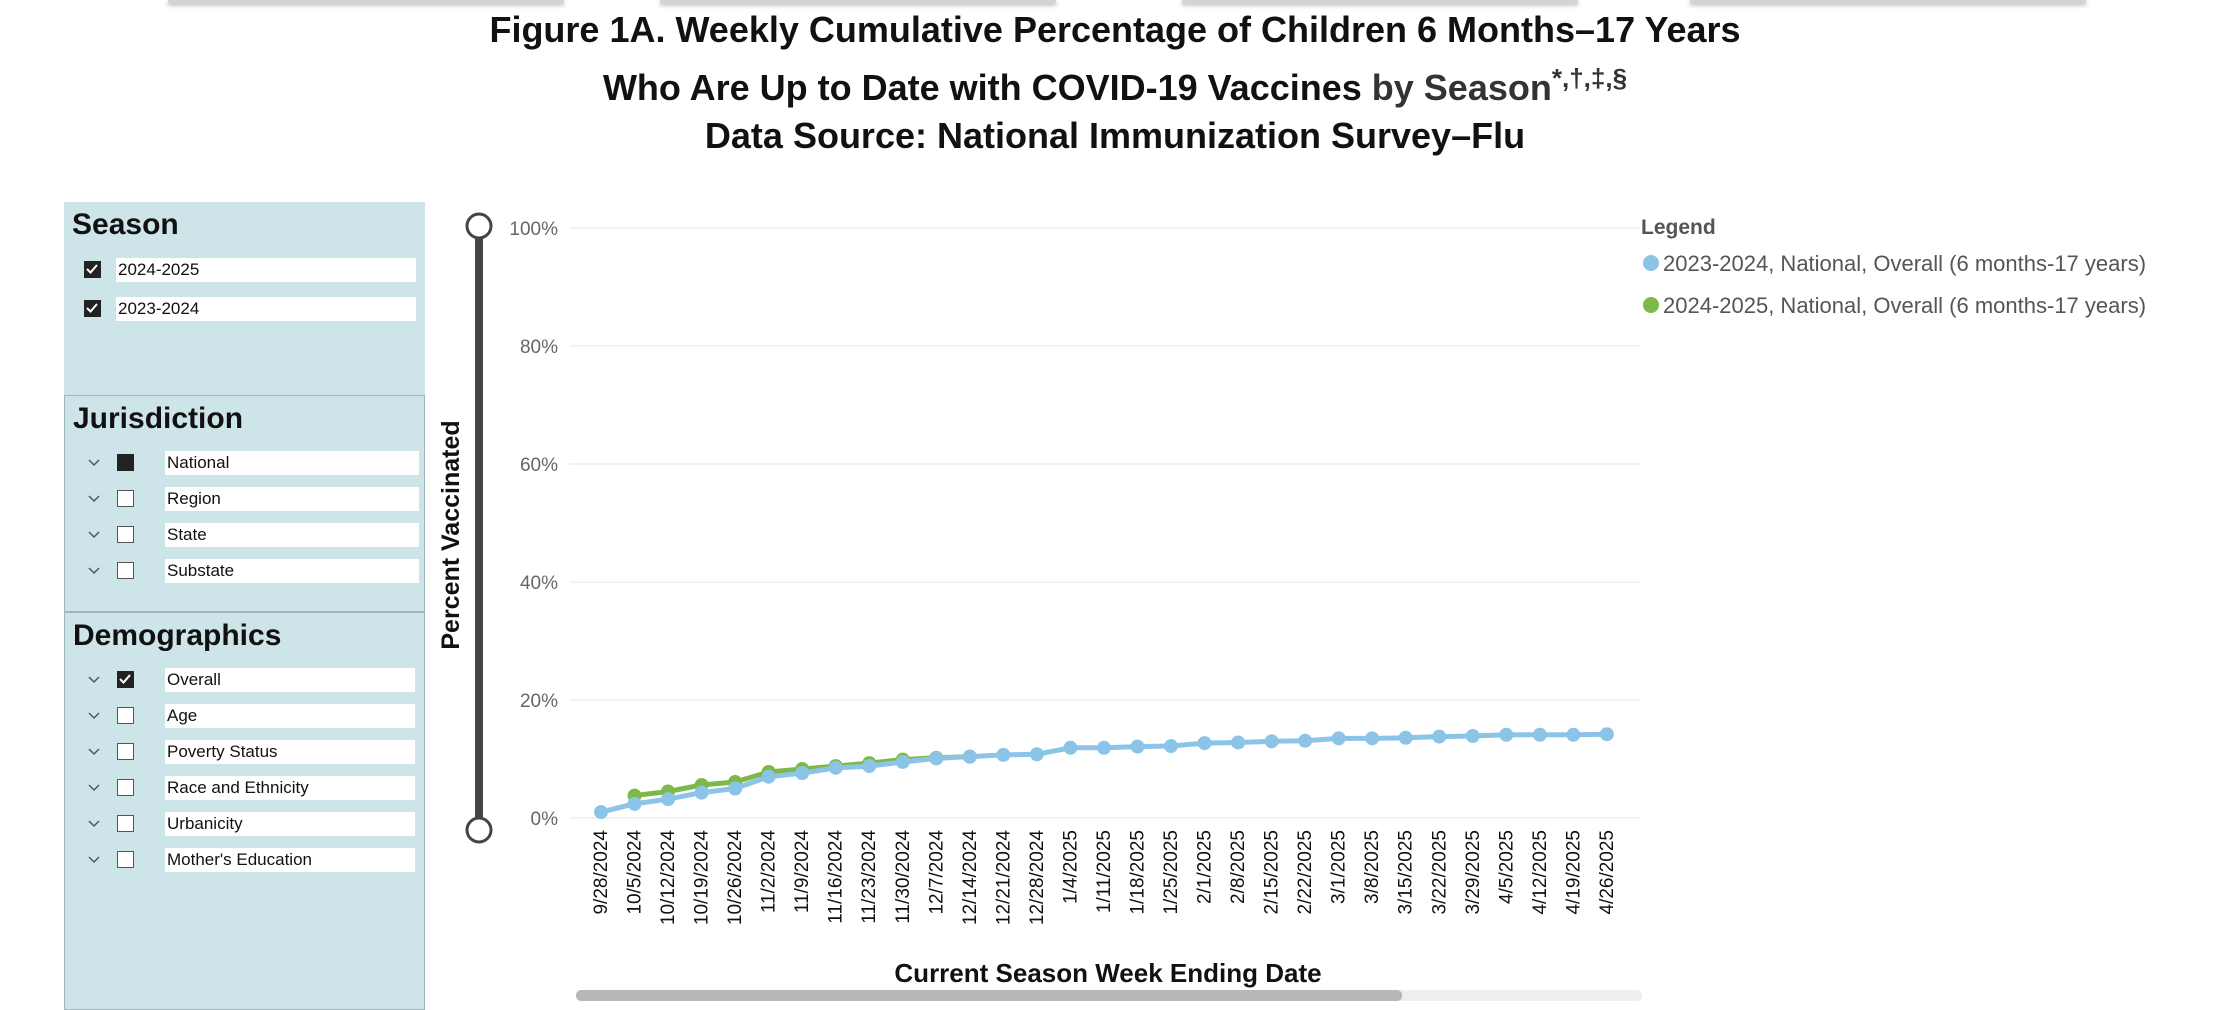  I want to click on y-range-slider-top-handle, so click(479, 226).